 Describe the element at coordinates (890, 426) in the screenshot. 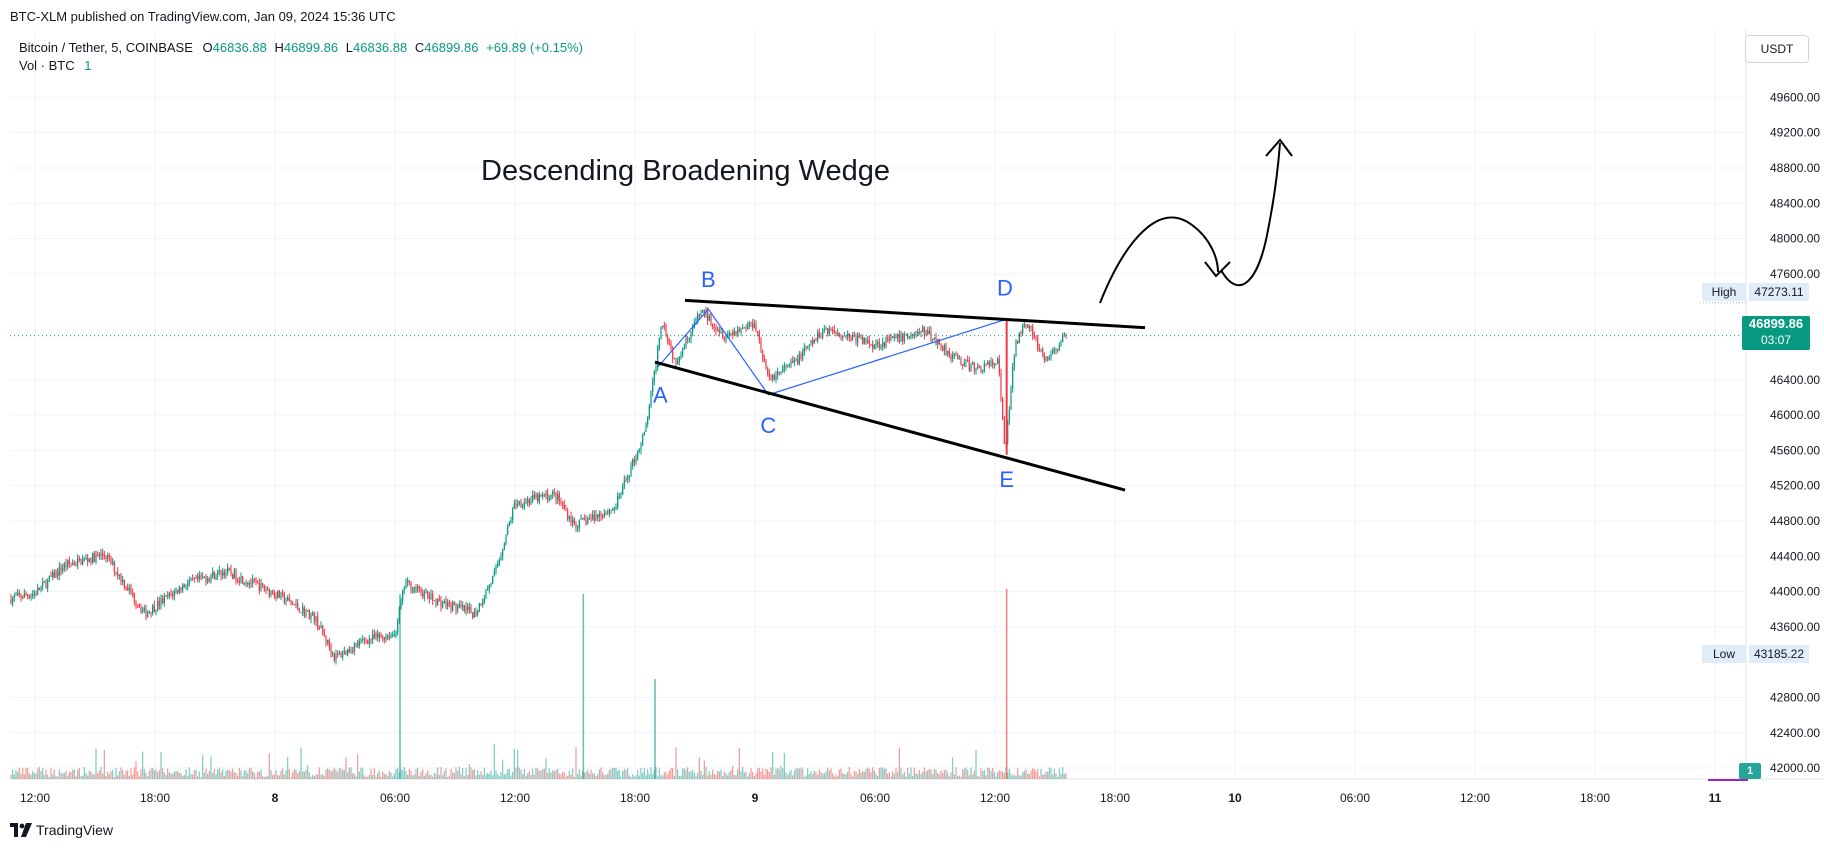

I see `trendline-lower` at that location.